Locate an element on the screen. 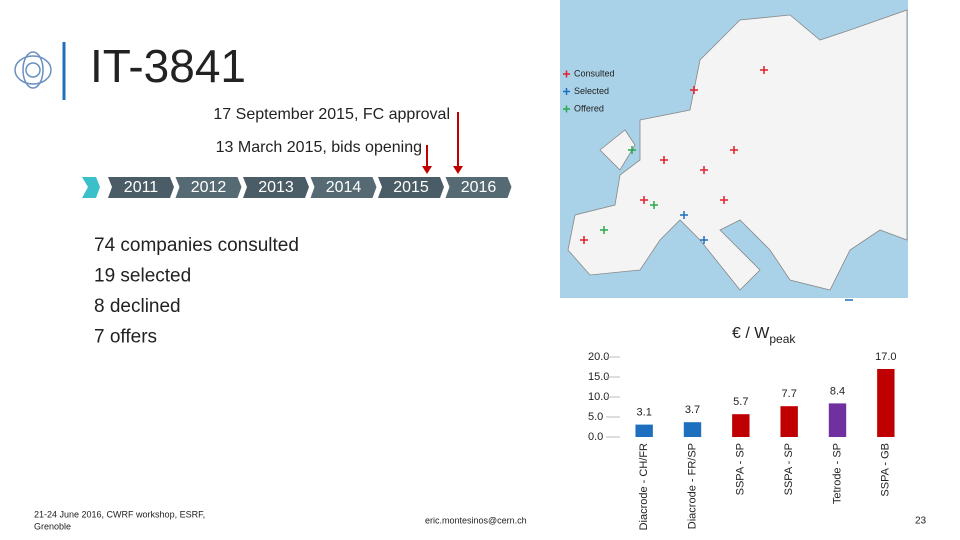  footer-event: 21-24 June 2016, CWRF workshop, ESRF, is located at coordinates (119, 514).